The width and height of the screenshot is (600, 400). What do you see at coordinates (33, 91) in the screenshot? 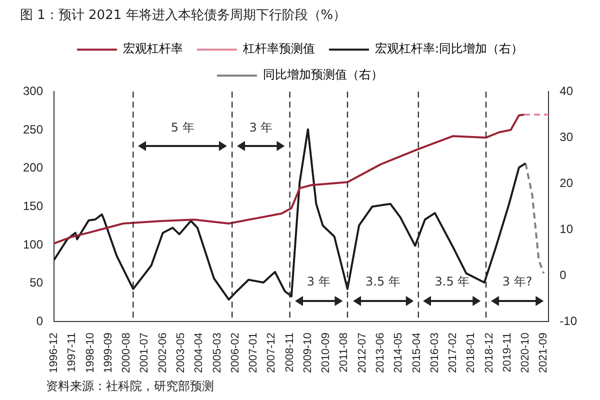
I see `y-tick-label: 300` at bounding box center [33, 91].